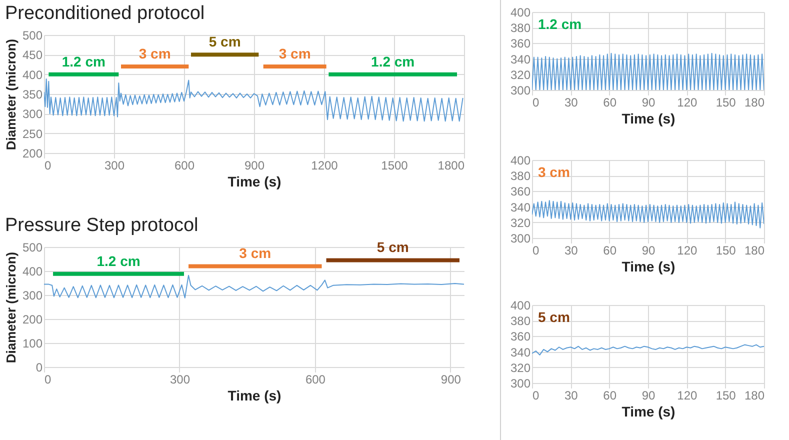 Image resolution: width=789 pixels, height=440 pixels. Describe the element at coordinates (39, 367) in the screenshot. I see `y-tick-label: 0` at that location.